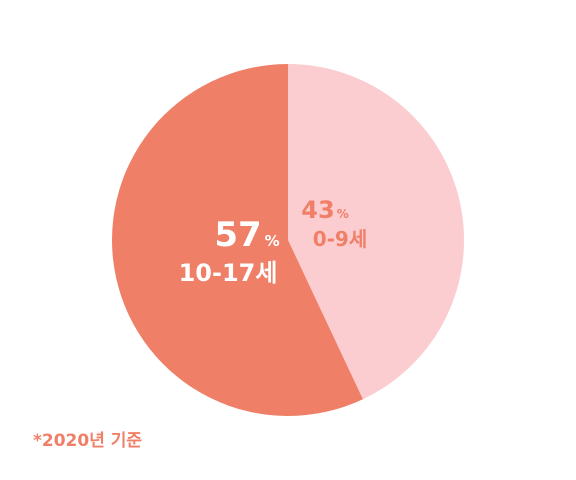 This screenshot has width=576, height=480. I want to click on slice-category-10-17: 10-17세, so click(228, 273).